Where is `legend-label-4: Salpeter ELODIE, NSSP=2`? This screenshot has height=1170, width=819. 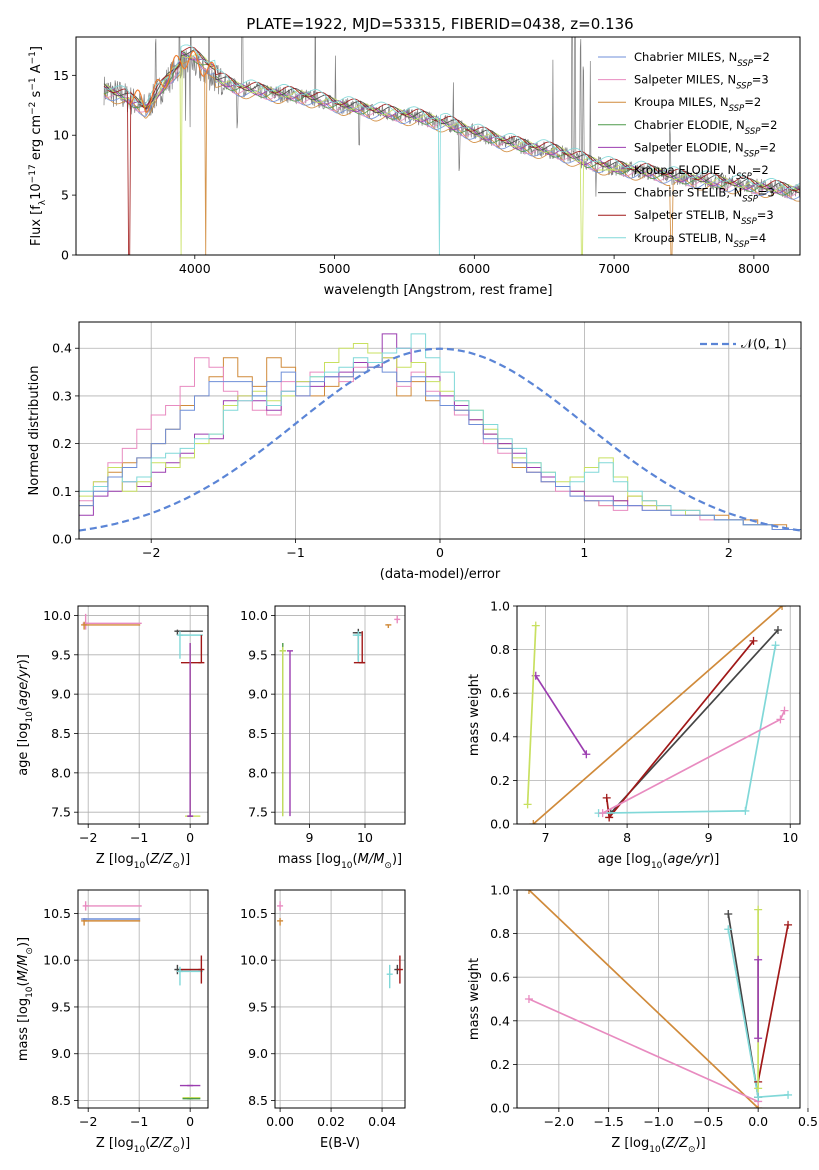
legend-label-4: Salpeter ELODIE, NSSP=2 is located at coordinates (705, 149).